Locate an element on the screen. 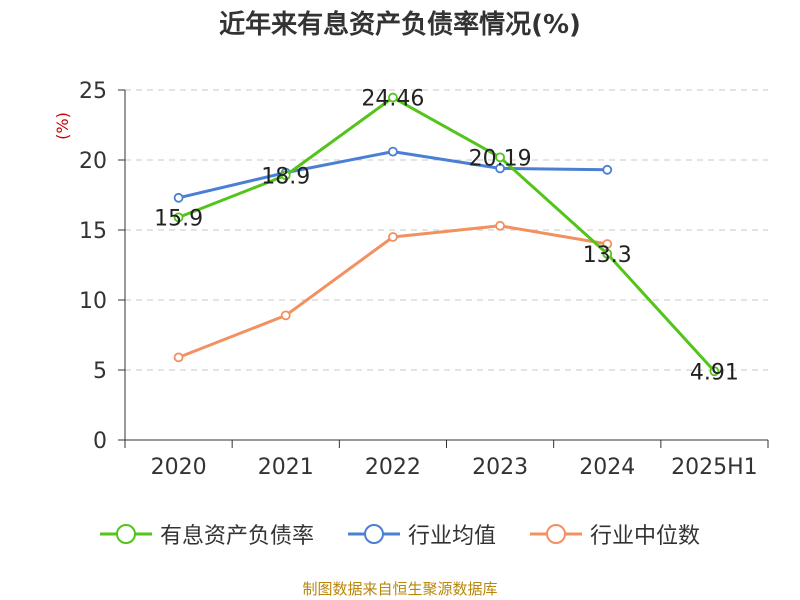  source-footer: 制图数据来自恒生聚源数据库 is located at coordinates (400, 589).